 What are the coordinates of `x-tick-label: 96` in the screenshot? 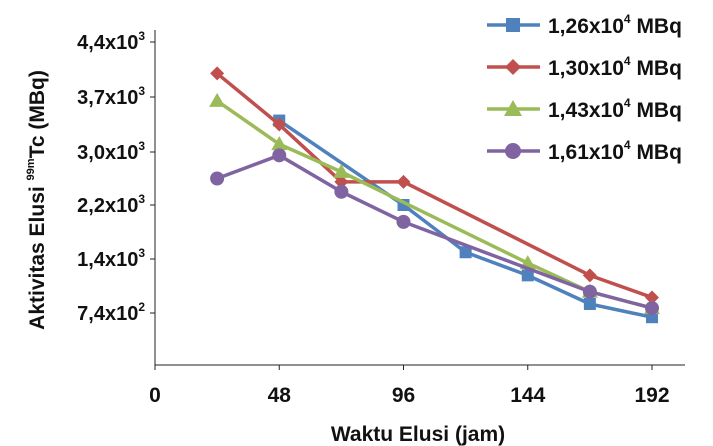 It's located at (403, 395).